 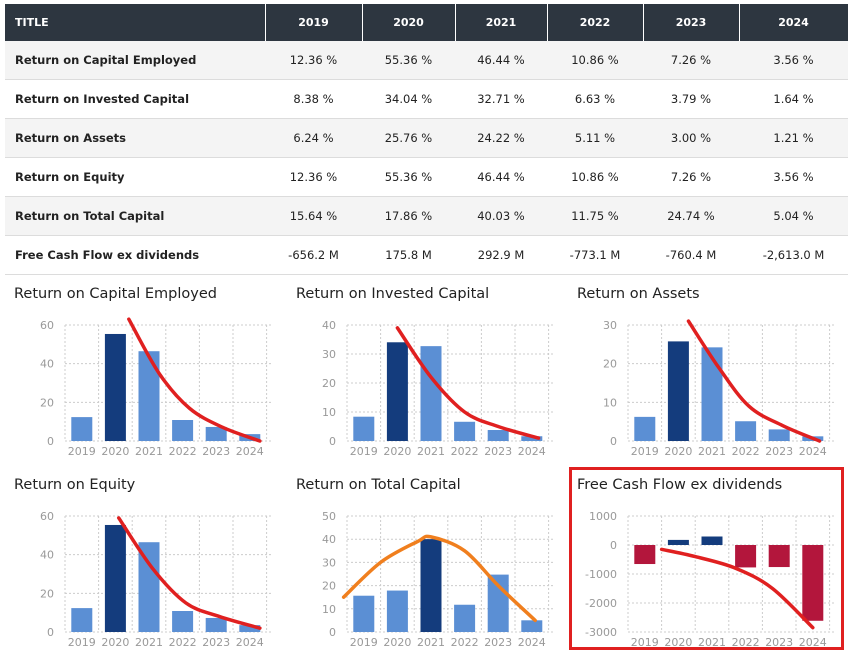 I want to click on chart-title: Return on Capital Employed, so click(x=115, y=294).